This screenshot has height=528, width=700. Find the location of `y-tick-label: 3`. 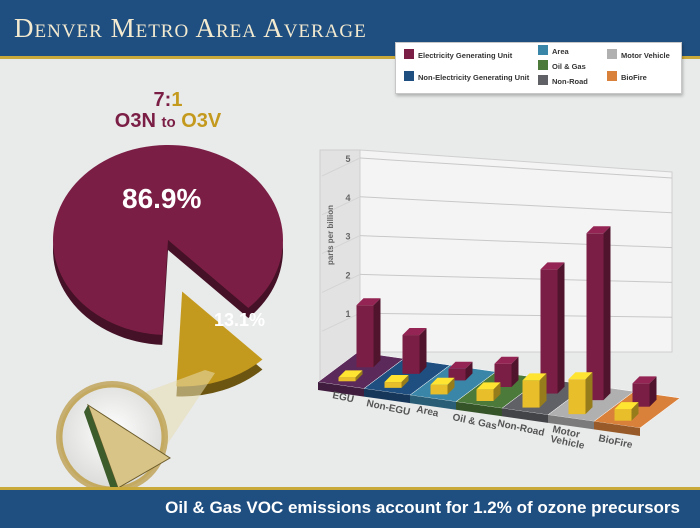

y-tick-label: 3 is located at coordinates (347, 237).